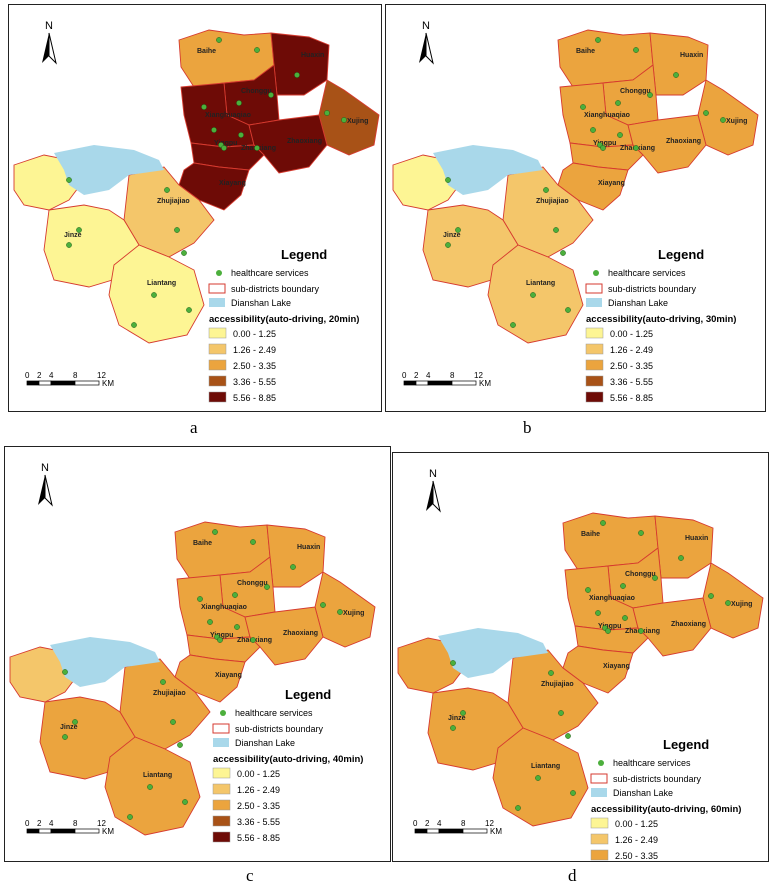 Image resolution: width=773 pixels, height=892 pixels. I want to click on legend-lake-label: Dianshan Lake, so click(265, 743).